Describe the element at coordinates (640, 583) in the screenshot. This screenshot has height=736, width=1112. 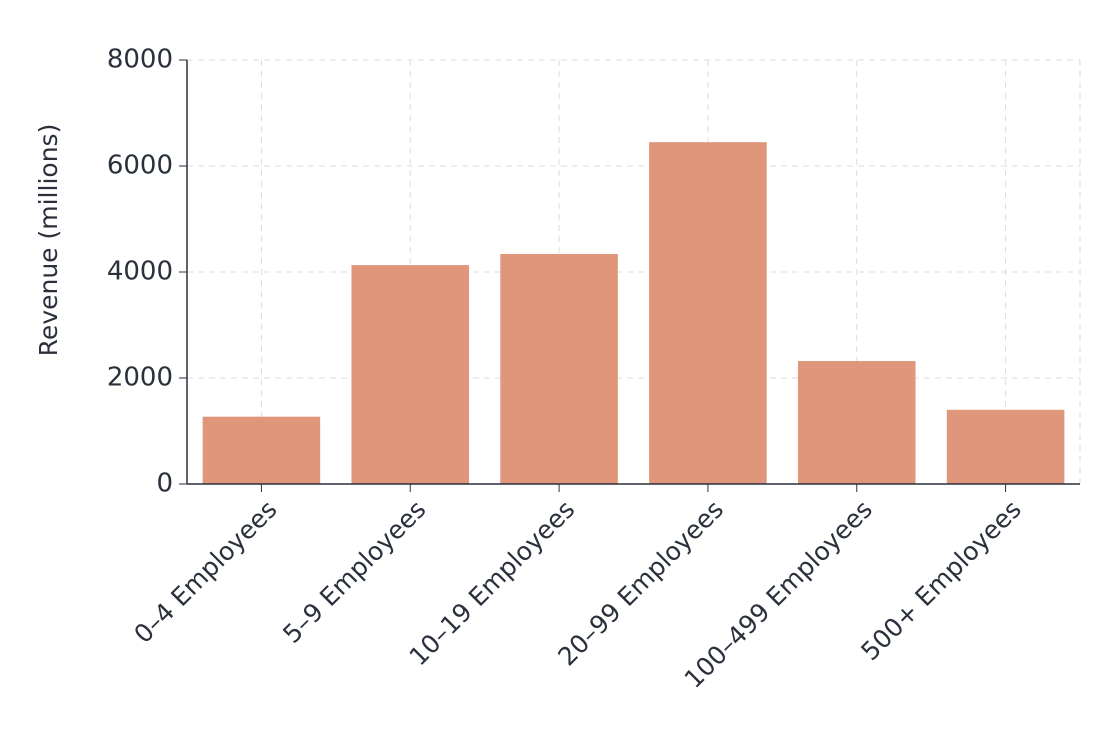
I see `x-tick-label: 20–99 Employees` at that location.